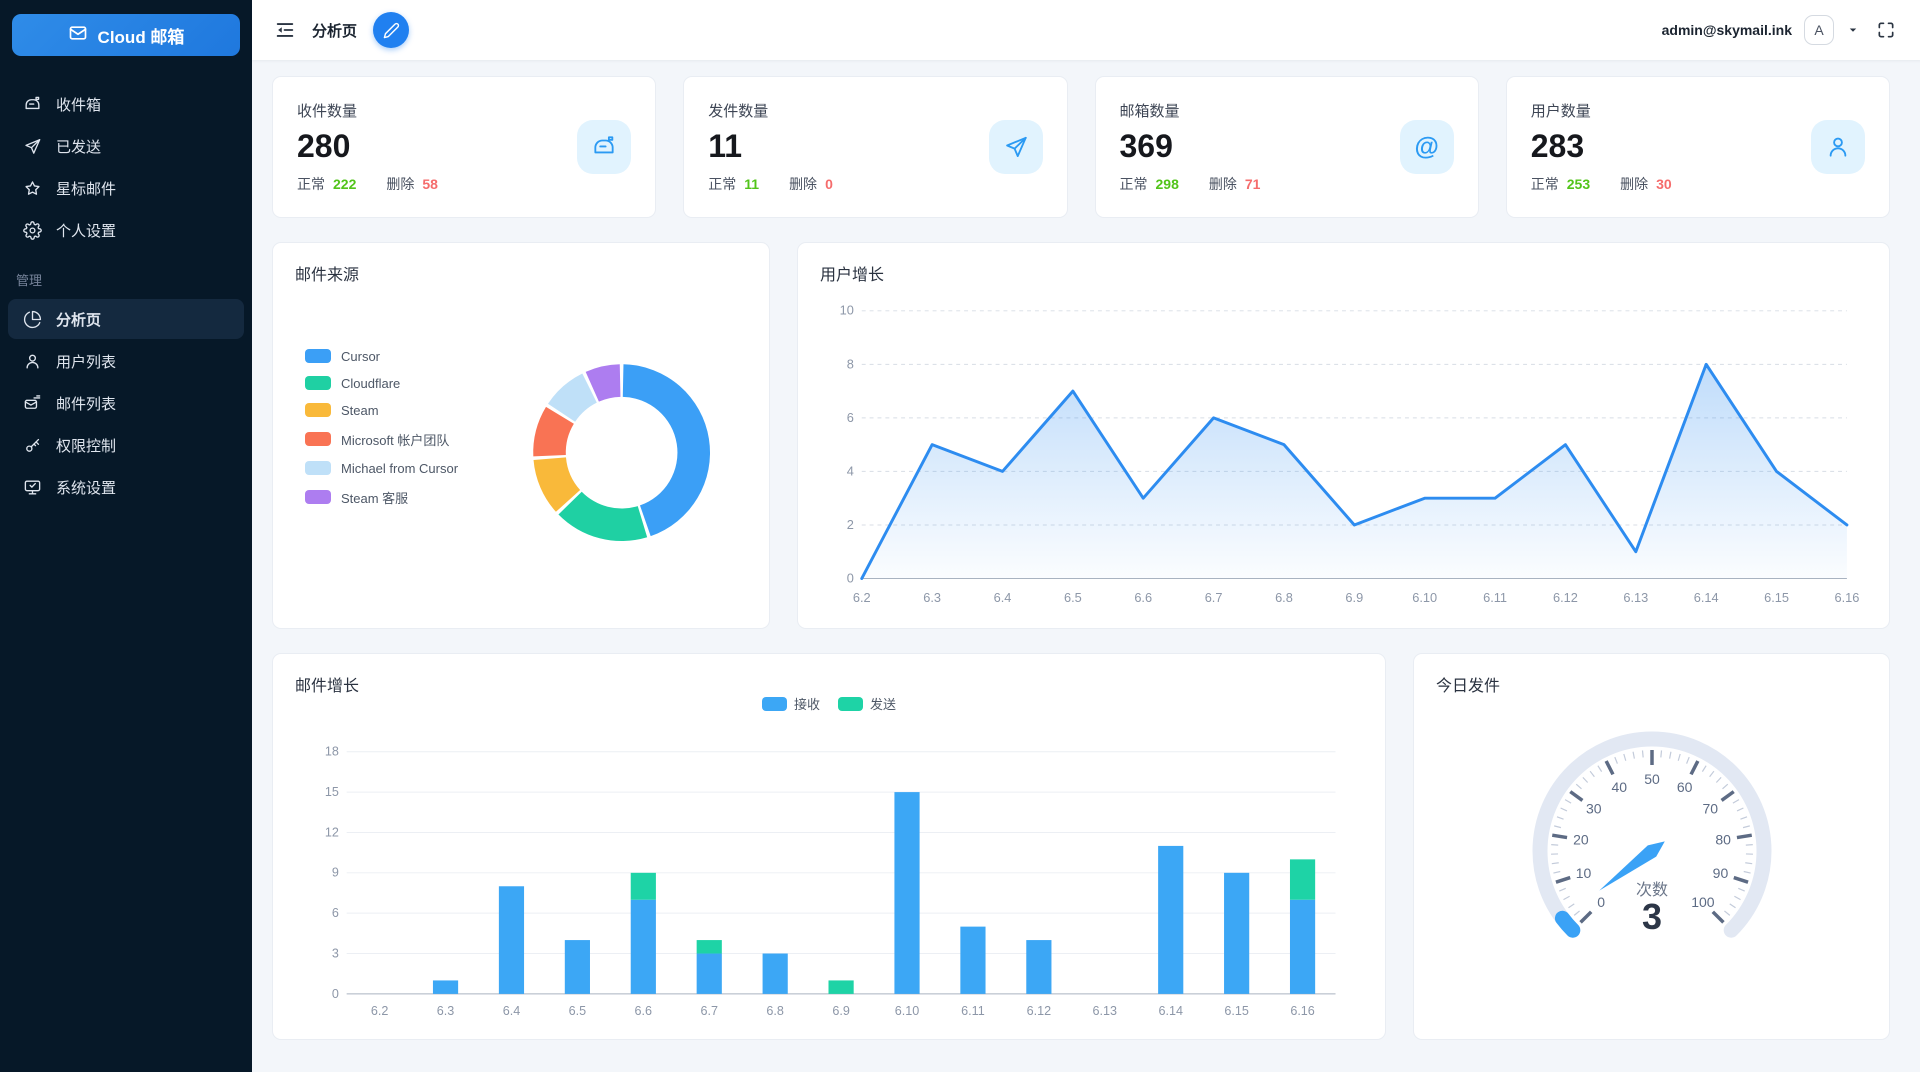 This screenshot has width=1920, height=1080. Describe the element at coordinates (1651, 846) in the screenshot. I see `today-sent-card: 今日发件 0 10 20 30 40 50 60 70 80 90 100 次数 3` at that location.